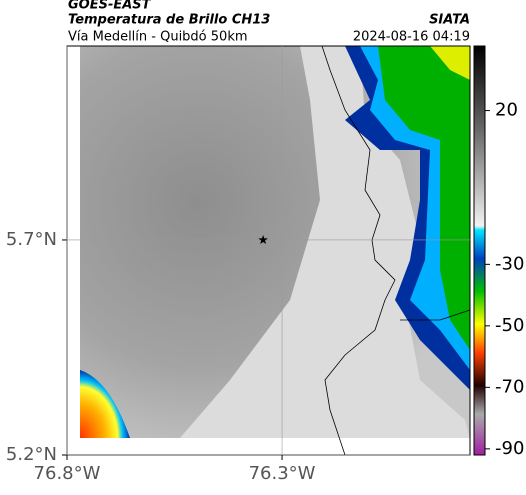 The image size is (526, 495). I want to click on subtitle: Temperatura de Brillo CH13, so click(169, 20).